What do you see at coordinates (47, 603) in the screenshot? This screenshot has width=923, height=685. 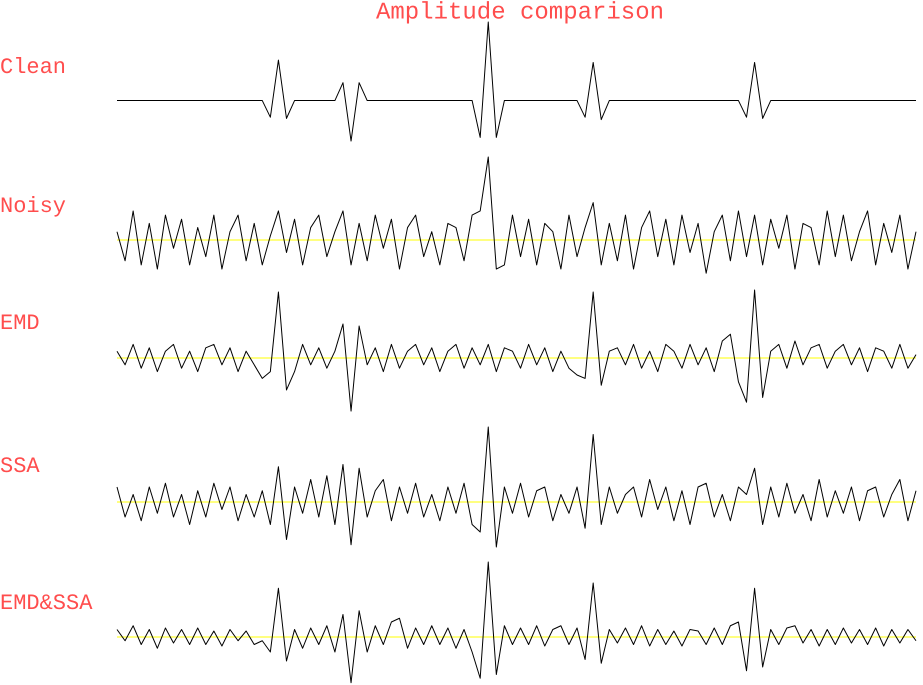 I see `series-label: EMD&SSA` at bounding box center [47, 603].